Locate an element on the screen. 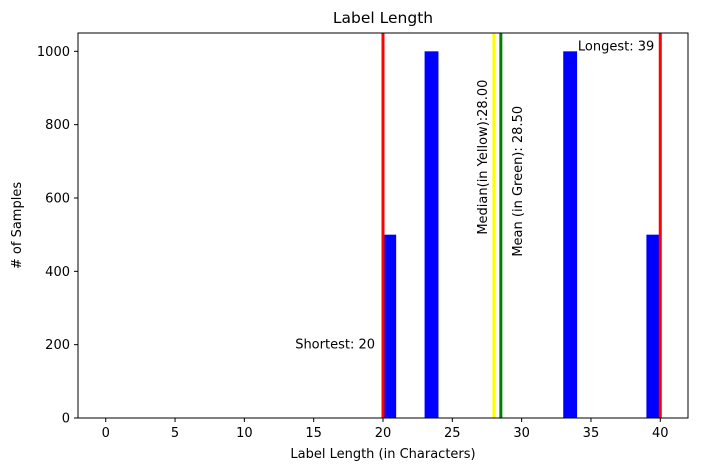  y-tick-label: 0 is located at coordinates (66, 419).